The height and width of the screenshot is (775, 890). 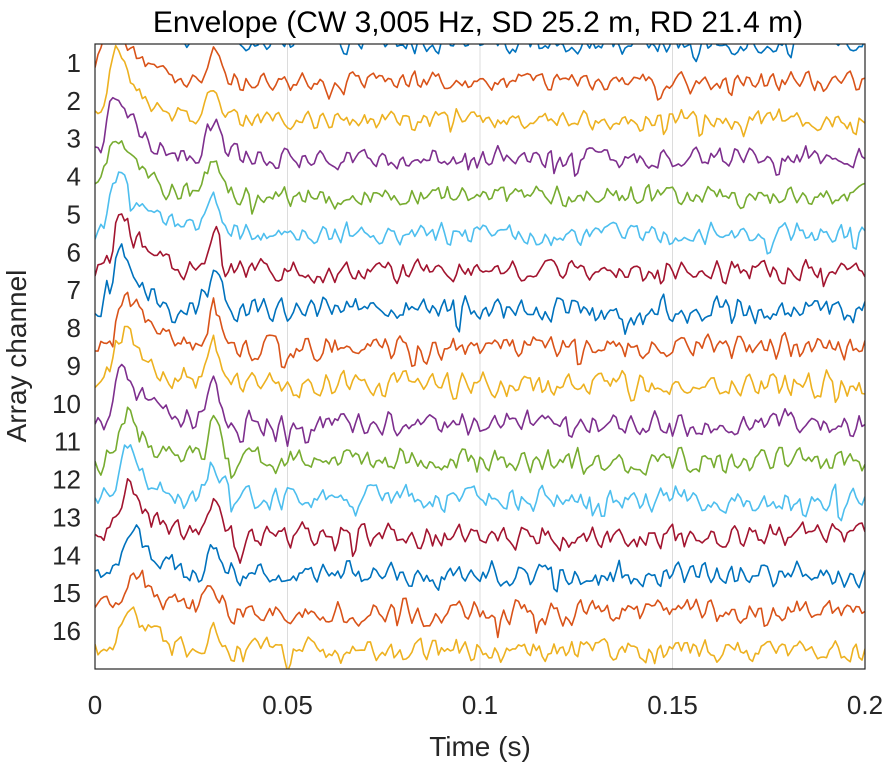 What do you see at coordinates (672, 705) in the screenshot?
I see `x-tick-label: 0.15` at bounding box center [672, 705].